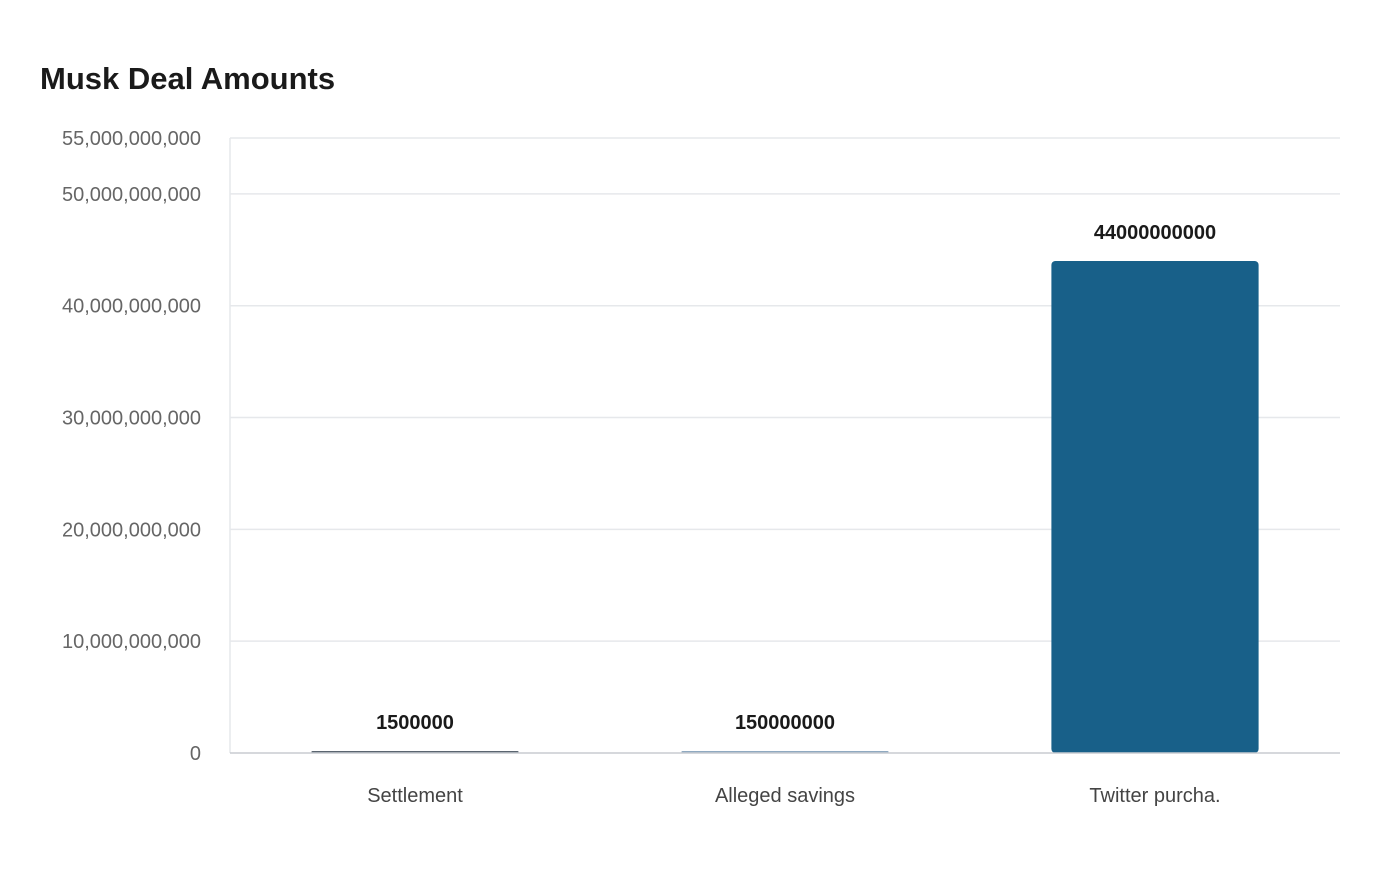 Image resolution: width=1400 pixels, height=880 pixels. Describe the element at coordinates (131, 307) in the screenshot. I see `y-tick-label: 40,000,000,000` at that location.